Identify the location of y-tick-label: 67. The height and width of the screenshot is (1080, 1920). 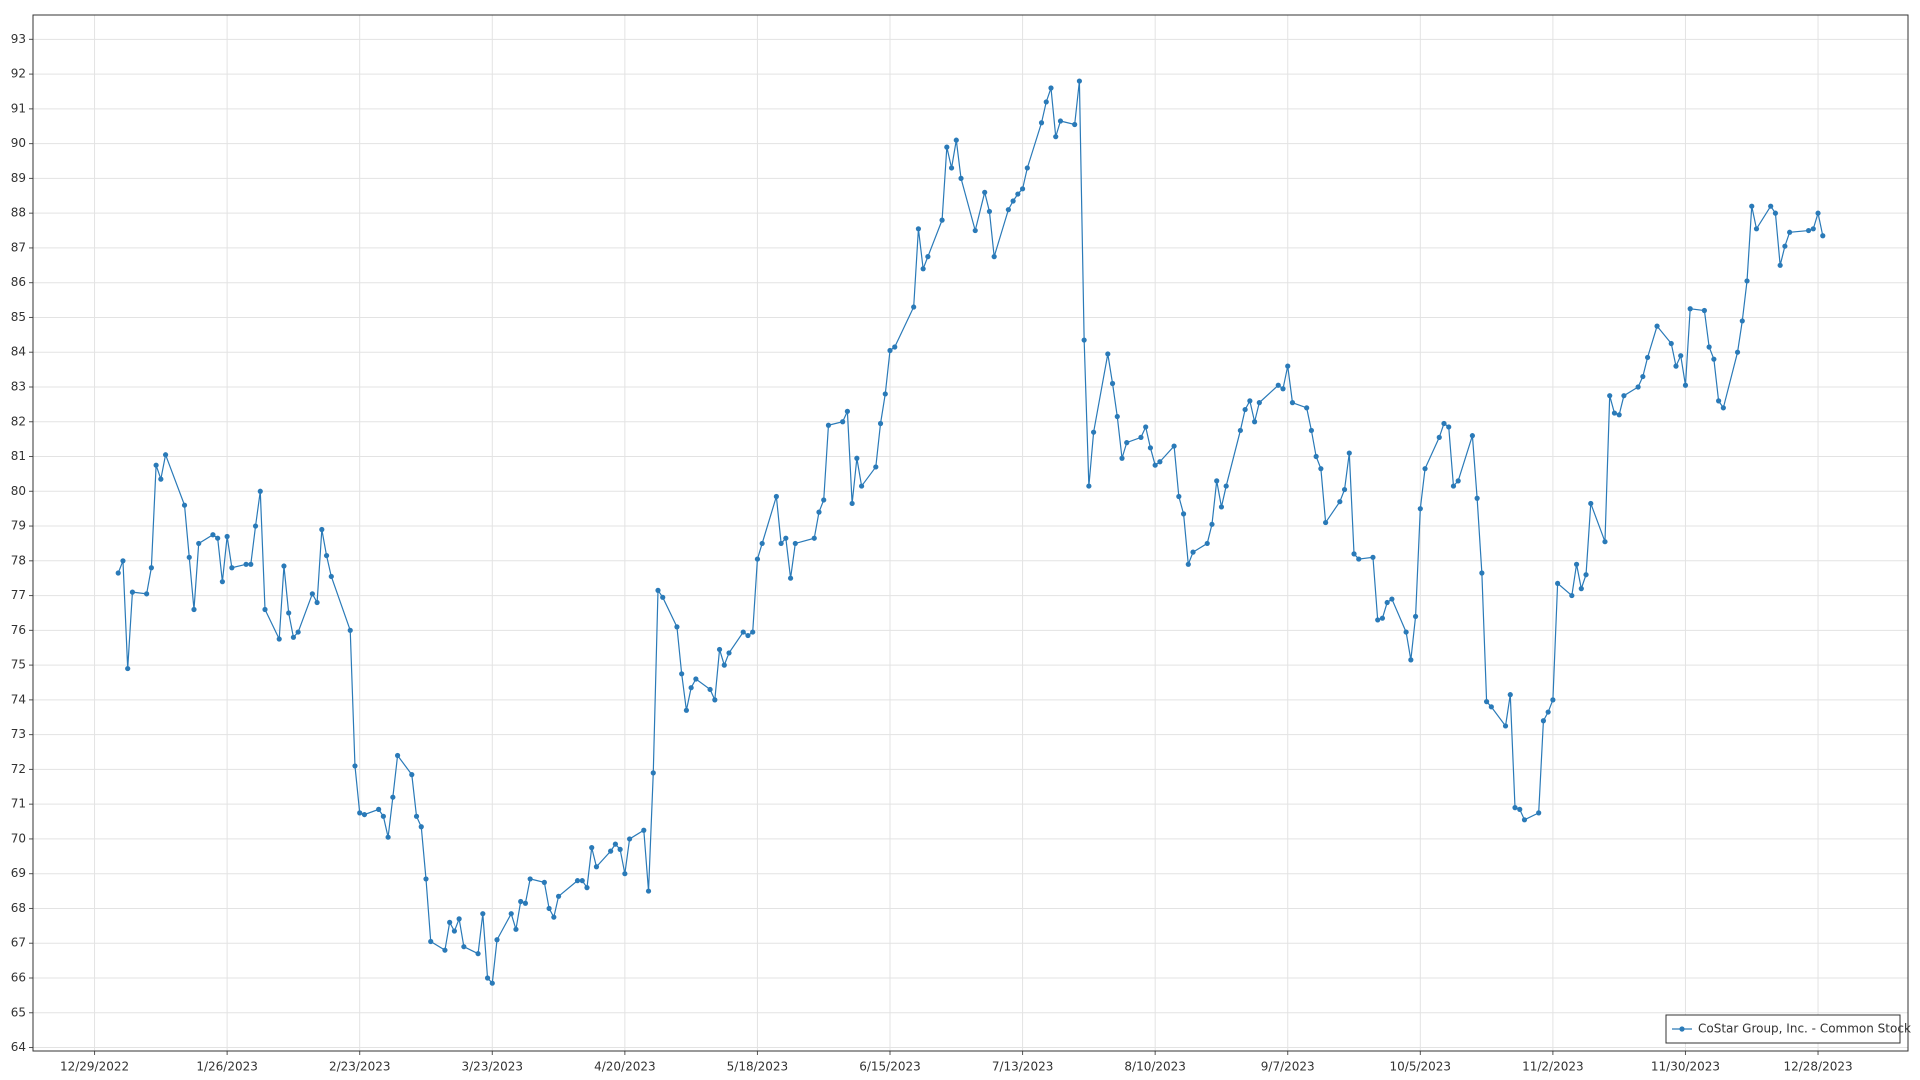
(18, 943).